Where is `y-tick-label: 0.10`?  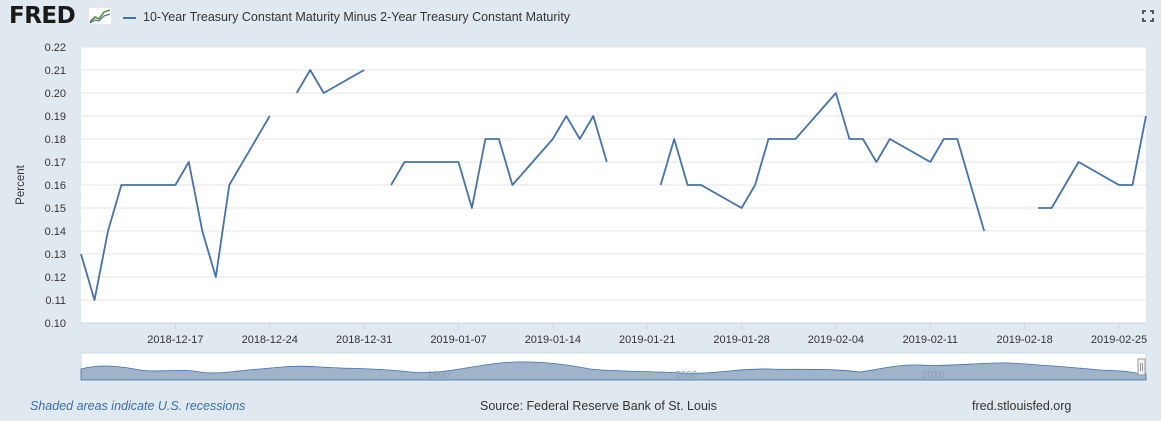
y-tick-label: 0.10 is located at coordinates (55, 324).